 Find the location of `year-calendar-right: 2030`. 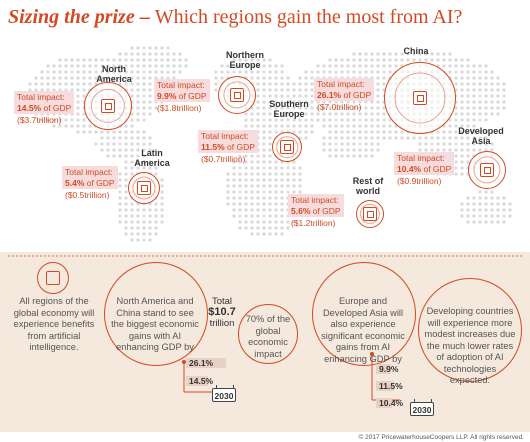

year-calendar-right: 2030 is located at coordinates (422, 407).